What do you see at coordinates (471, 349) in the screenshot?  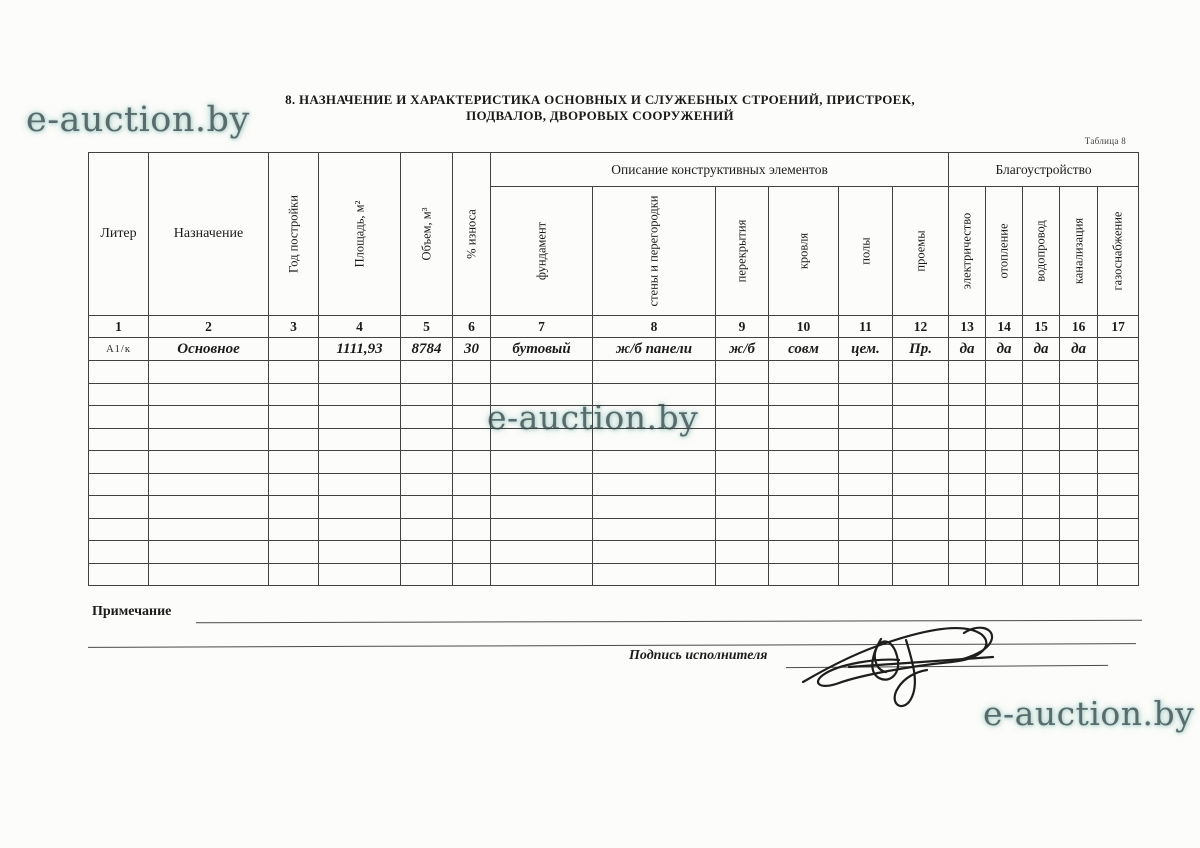 I see `cell-iznos: 30` at bounding box center [471, 349].